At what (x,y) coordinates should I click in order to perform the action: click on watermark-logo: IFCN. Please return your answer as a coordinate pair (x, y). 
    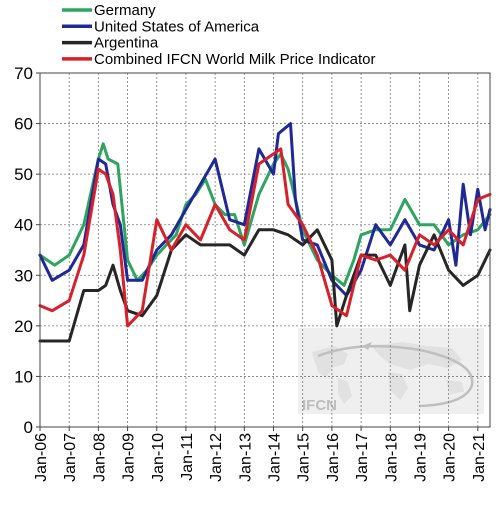
    Looking at the image, I should click on (391, 371).